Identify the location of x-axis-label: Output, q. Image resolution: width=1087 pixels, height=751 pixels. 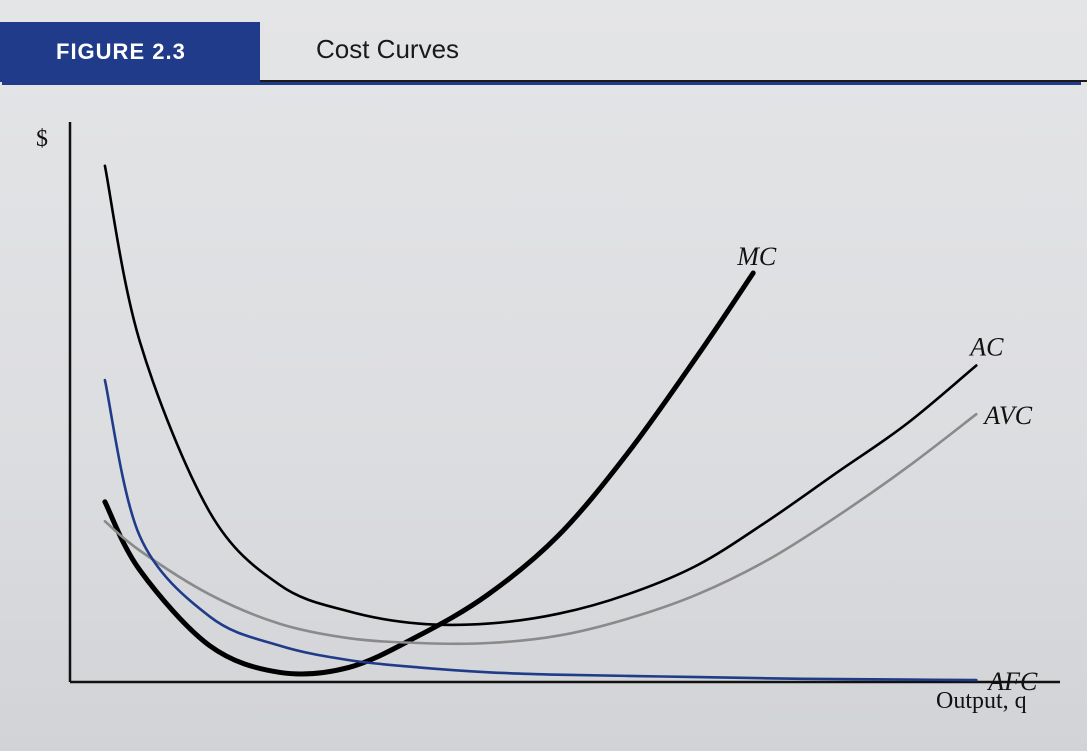
(981, 701).